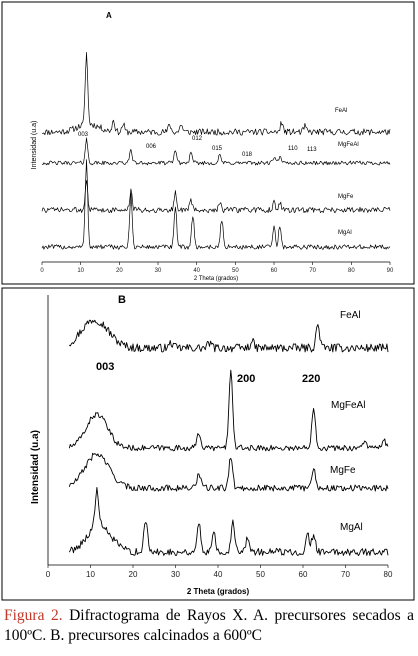  I want to click on panel-a-x-axis-title: 2 Theta (grados), so click(216, 279).